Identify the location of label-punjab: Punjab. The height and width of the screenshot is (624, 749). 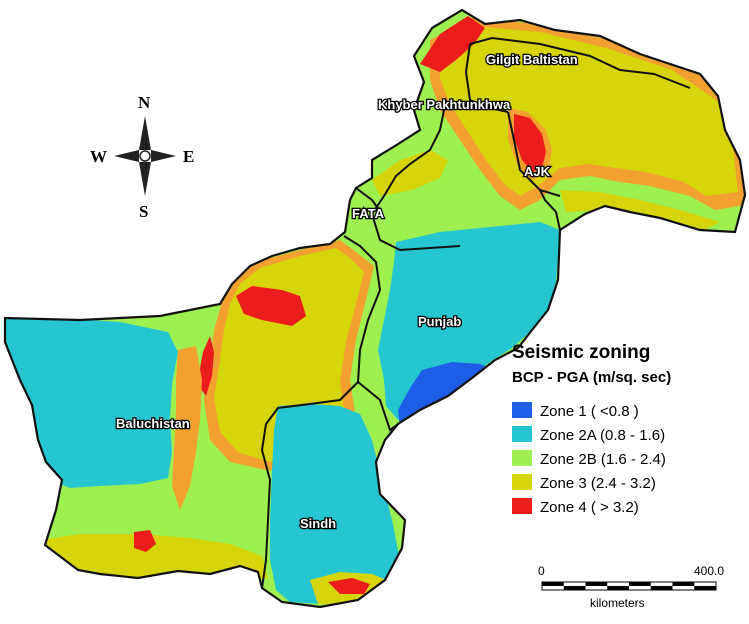
(439, 321).